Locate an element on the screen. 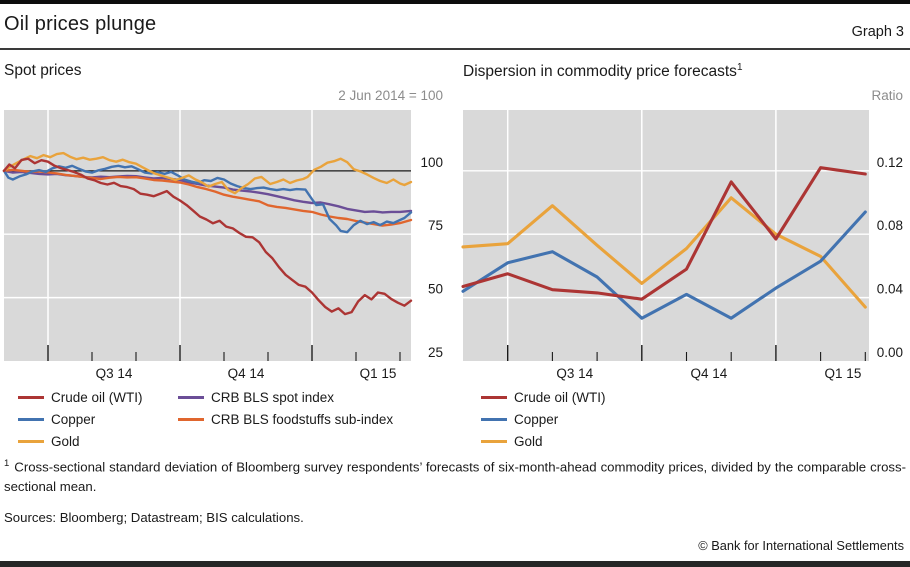 The width and height of the screenshot is (910, 567). copyright-line: © Bank for International Settlements is located at coordinates (801, 545).